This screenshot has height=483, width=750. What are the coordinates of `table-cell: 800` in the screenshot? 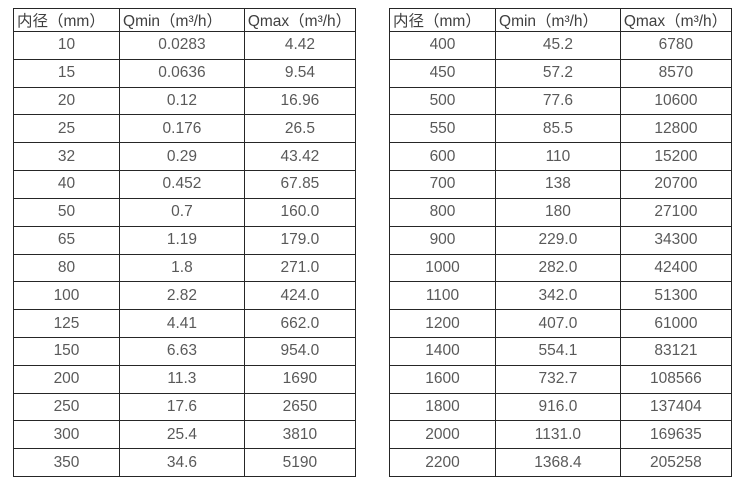 It's located at (442, 212).